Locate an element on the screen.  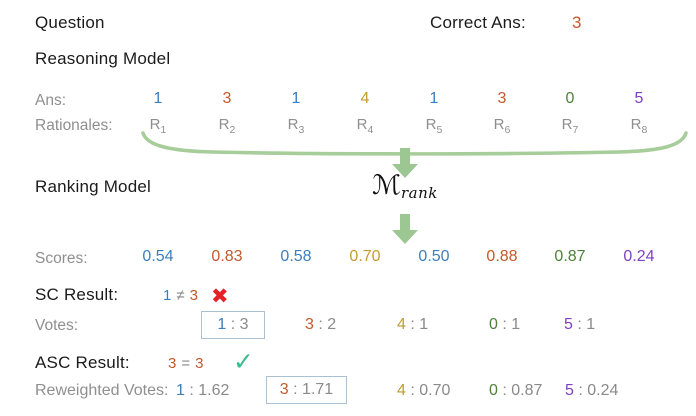
vote-item: 3 : 2 is located at coordinates (321, 324).